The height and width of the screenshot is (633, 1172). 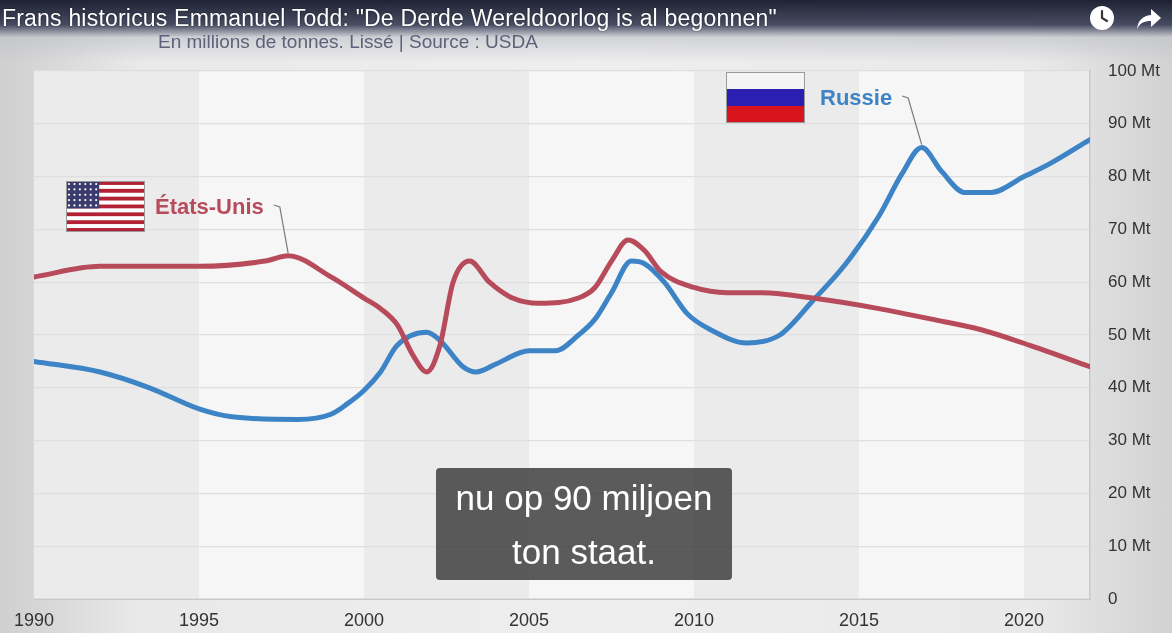 I want to click on annotation: nu op 90 miljoen ton staat., so click(x=584, y=524).